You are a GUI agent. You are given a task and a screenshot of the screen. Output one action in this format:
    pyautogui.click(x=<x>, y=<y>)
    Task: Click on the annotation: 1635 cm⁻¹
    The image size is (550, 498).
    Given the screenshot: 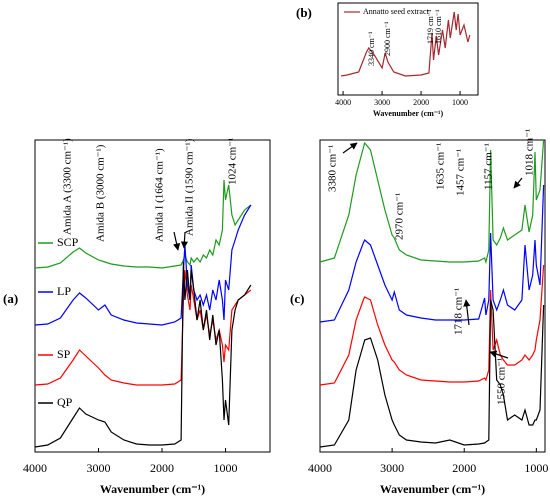 What is the action you would take?
    pyautogui.click(x=441, y=166)
    